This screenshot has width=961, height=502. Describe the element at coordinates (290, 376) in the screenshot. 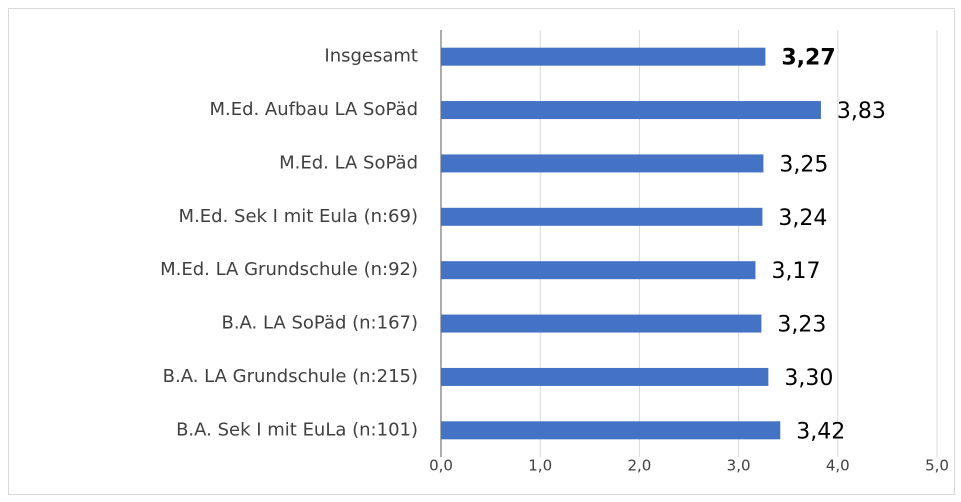

I see `y-tick-label: B.A. LA Grundschule (n:215)` at that location.